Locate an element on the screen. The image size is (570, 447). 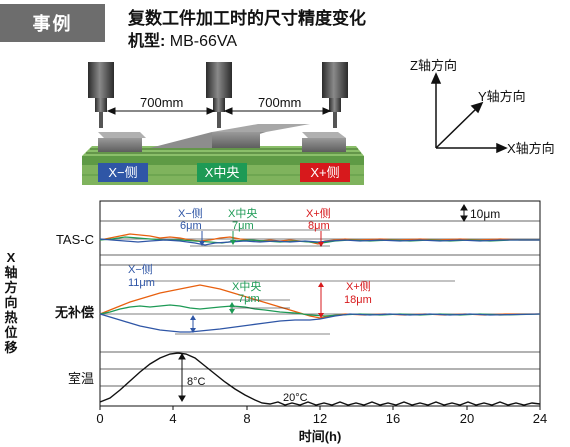
temp-trace is located at coordinates (320, 379).